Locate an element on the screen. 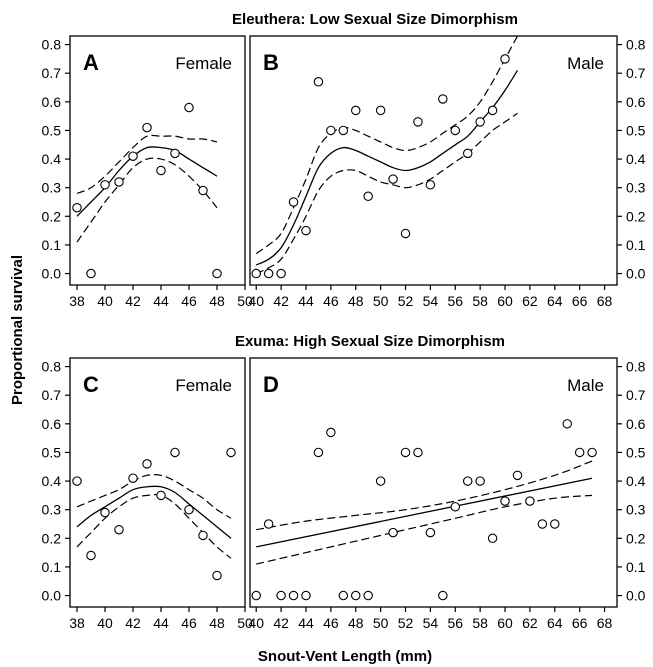  x-tick-label: 68 is located at coordinates (605, 301).